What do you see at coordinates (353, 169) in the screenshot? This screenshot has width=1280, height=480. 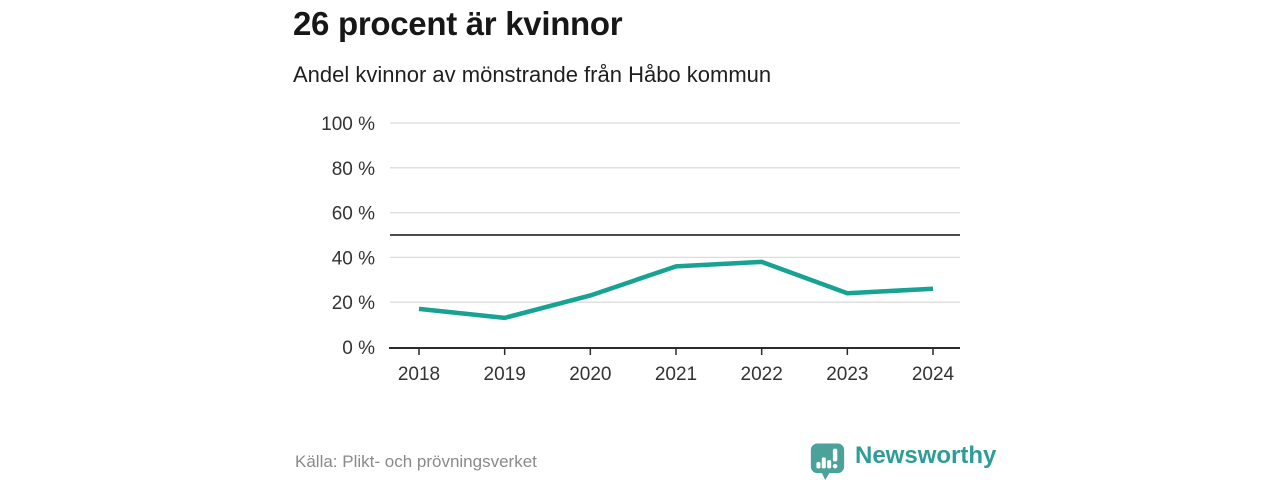 I see `y-tick-label: 80 %` at bounding box center [353, 169].